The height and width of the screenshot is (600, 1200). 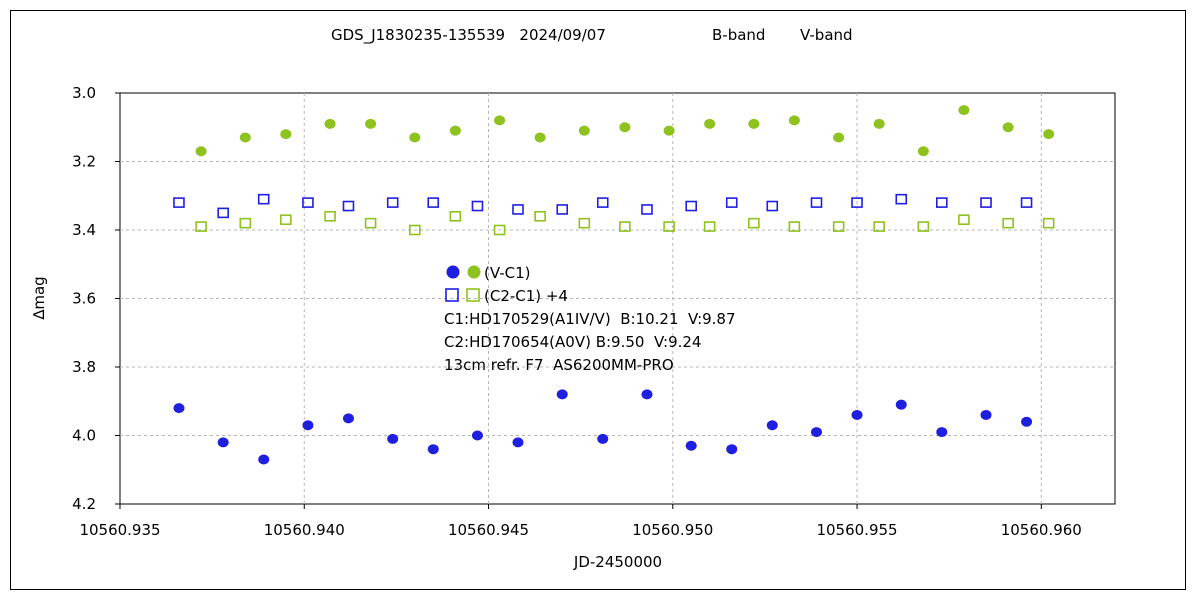 I want to click on legend-line3: C1:HD170529(A1IV/V) B:10.21 V:9.87, so click(x=590, y=319).